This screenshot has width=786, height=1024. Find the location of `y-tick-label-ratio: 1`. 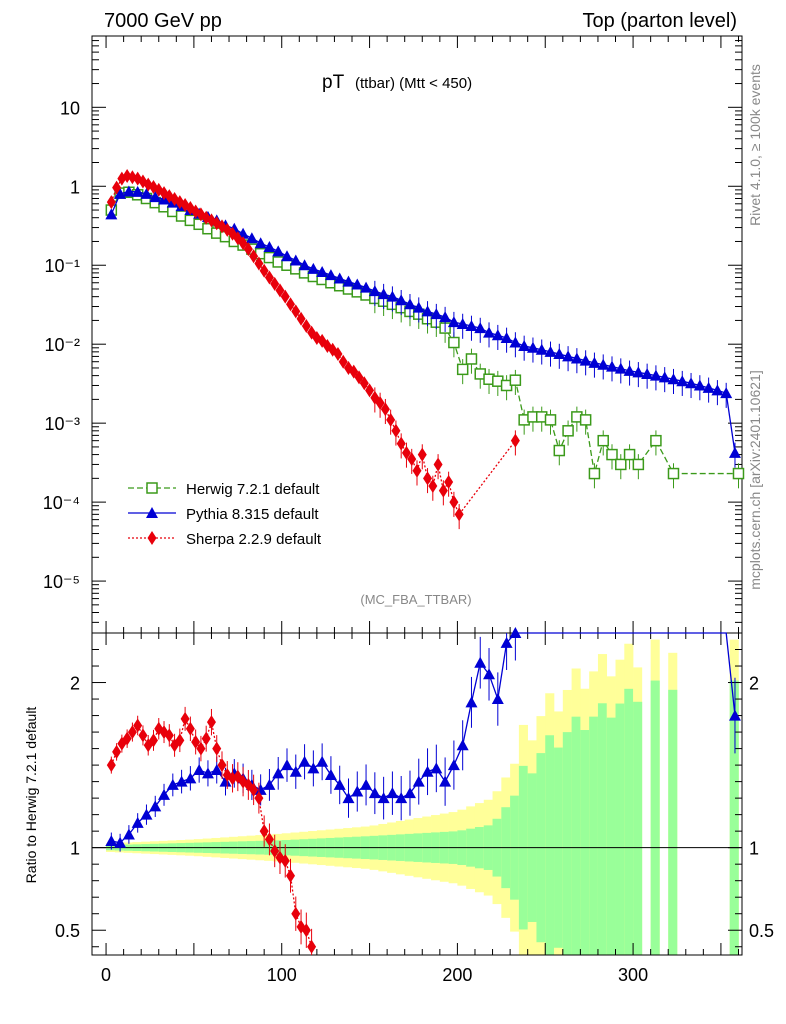

y-tick-label-ratio: 1 is located at coordinates (75, 849).